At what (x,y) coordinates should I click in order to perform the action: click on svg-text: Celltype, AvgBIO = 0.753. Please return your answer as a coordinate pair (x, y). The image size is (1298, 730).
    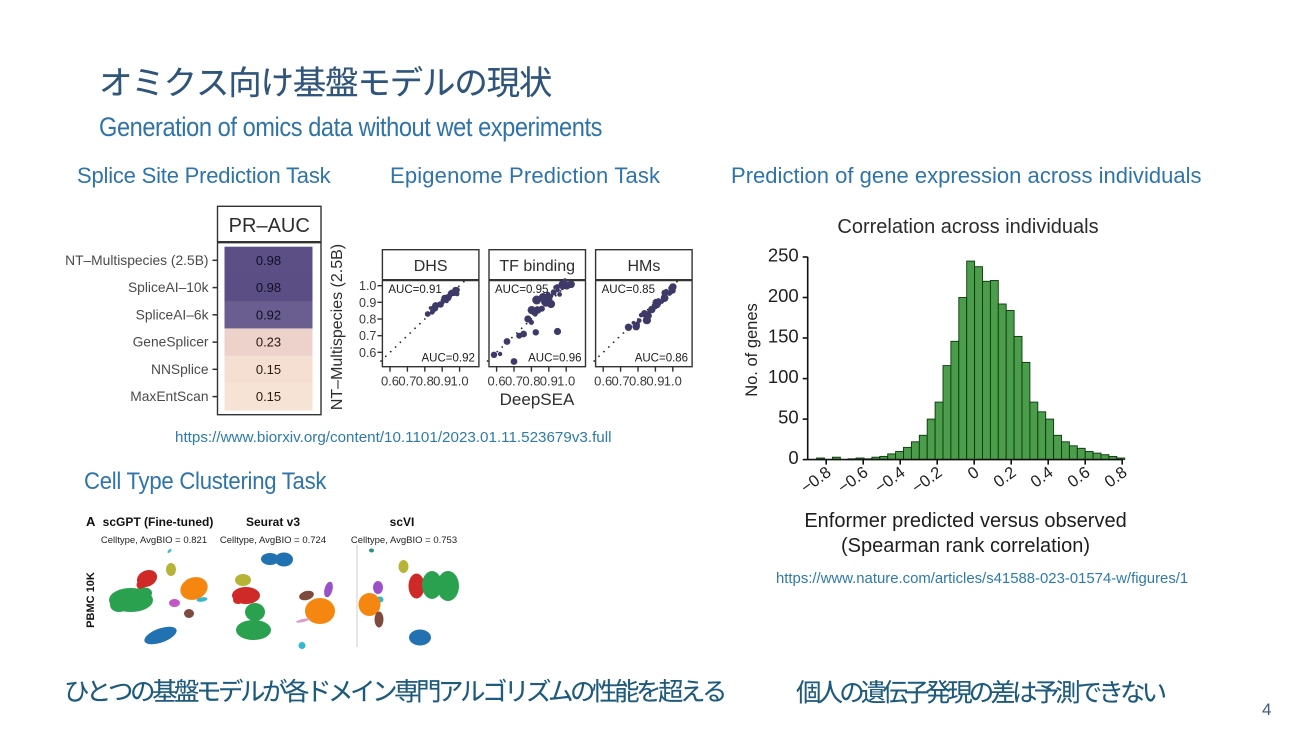
    Looking at the image, I should click on (404, 540).